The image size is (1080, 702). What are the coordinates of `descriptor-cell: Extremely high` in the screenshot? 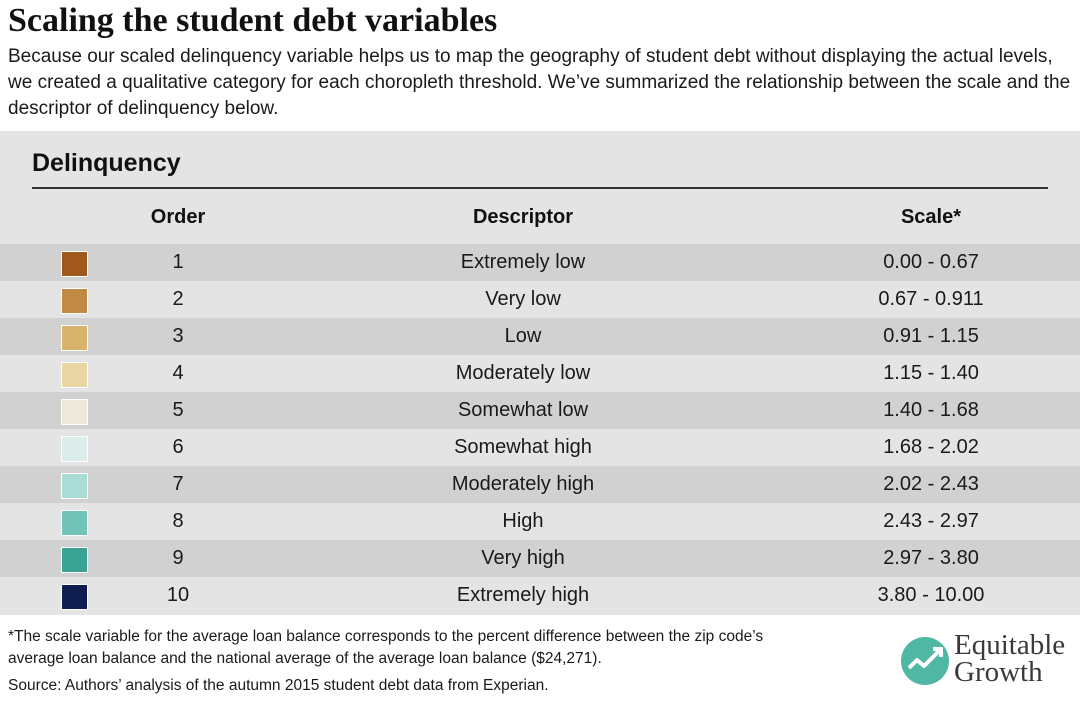 It's located at (523, 595).